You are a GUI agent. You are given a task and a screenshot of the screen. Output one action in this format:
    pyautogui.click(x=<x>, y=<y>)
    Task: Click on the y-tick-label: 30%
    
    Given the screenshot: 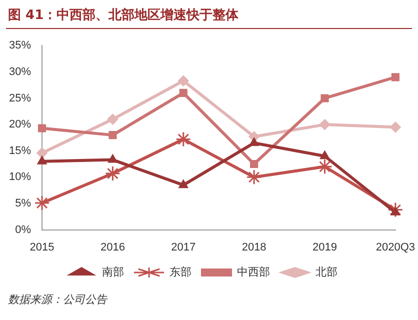 What is the action you would take?
    pyautogui.click(x=20, y=72)
    